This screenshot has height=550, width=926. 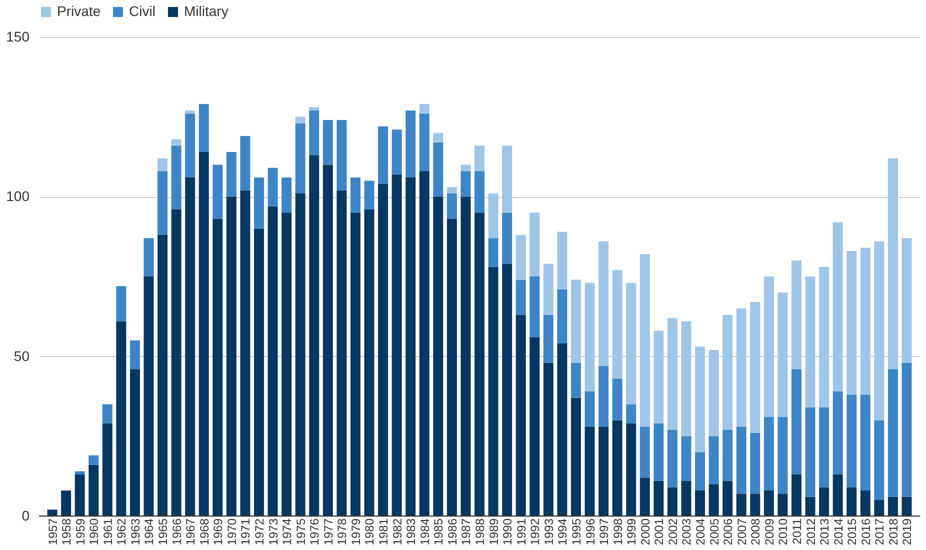 I want to click on x-tick-label: 1996, so click(x=590, y=532).